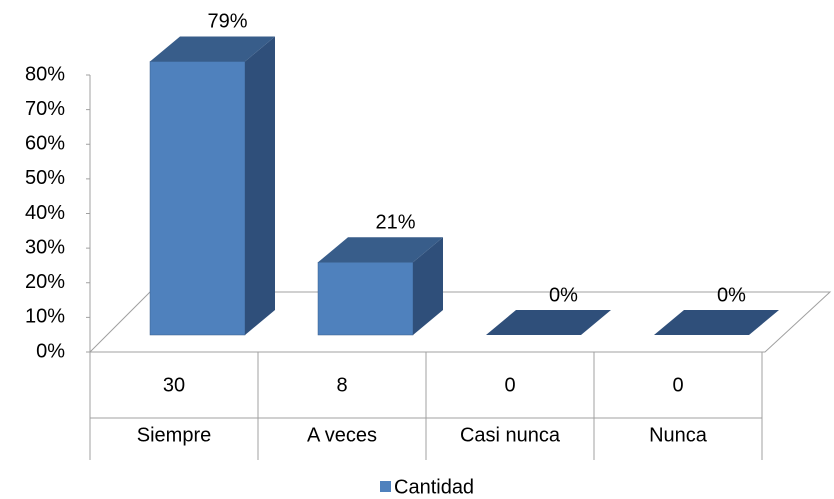 The width and height of the screenshot is (834, 499). I want to click on category-label: Casi nunca, so click(510, 435).